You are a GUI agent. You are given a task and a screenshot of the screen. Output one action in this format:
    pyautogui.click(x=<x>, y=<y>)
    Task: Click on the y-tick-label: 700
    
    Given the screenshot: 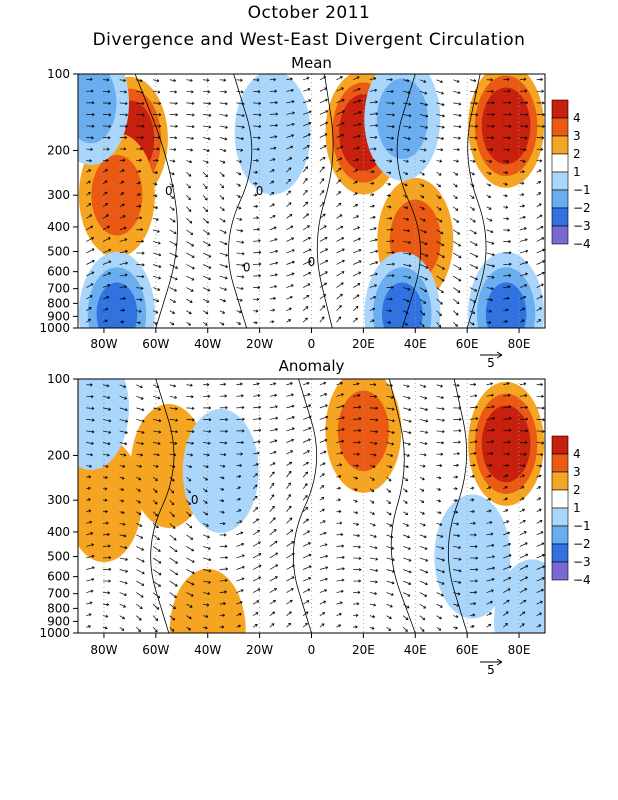 What is the action you would take?
    pyautogui.click(x=58, y=594)
    